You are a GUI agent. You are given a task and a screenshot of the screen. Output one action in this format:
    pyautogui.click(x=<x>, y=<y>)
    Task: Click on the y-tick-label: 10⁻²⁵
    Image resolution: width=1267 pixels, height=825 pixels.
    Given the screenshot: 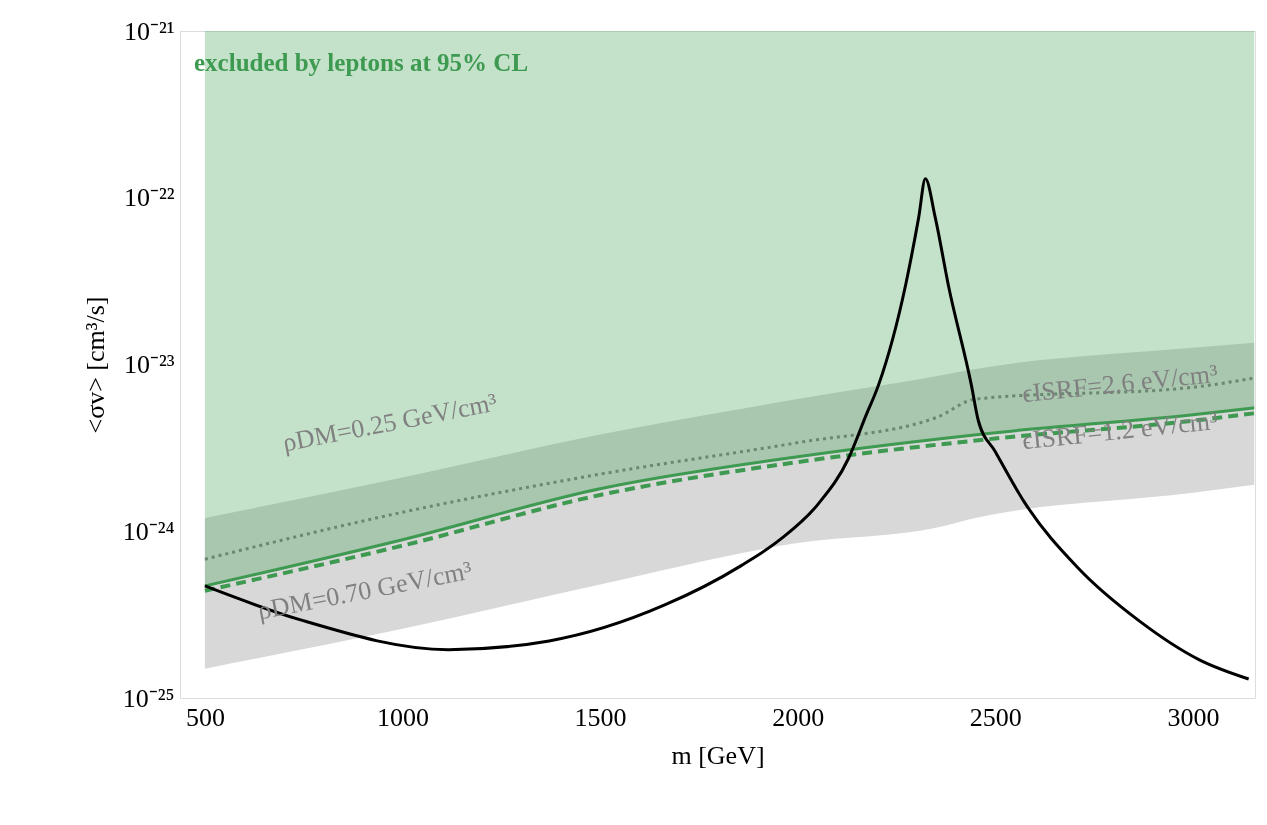 What is the action you would take?
    pyautogui.click(x=148, y=698)
    